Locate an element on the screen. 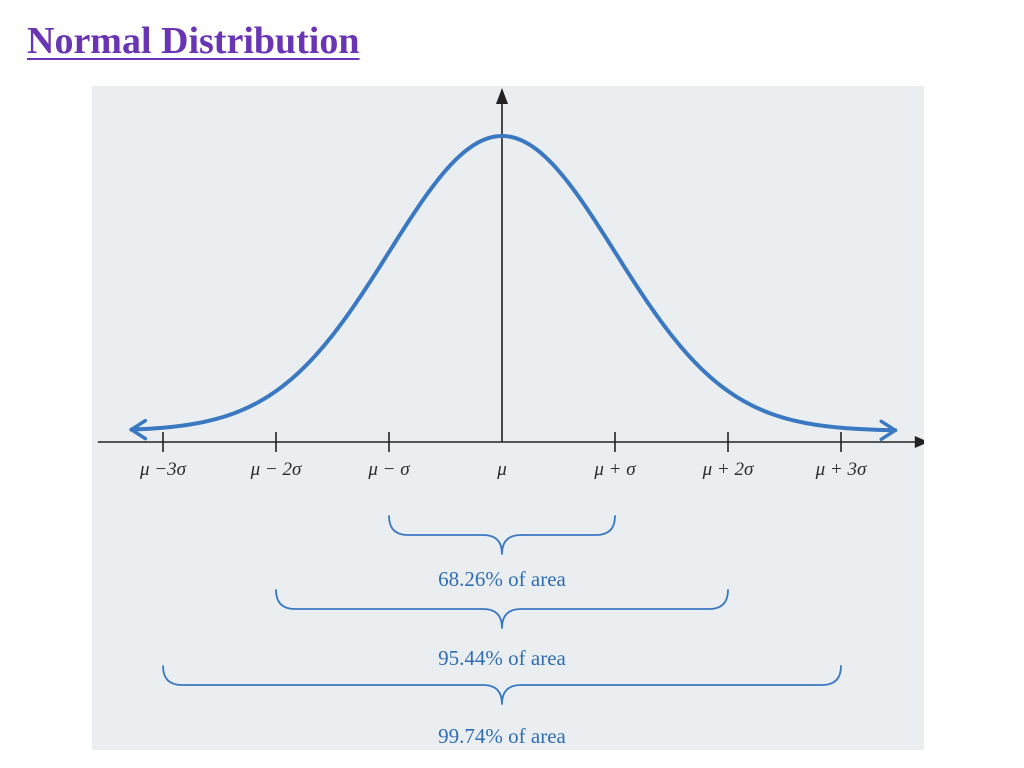  area-label: 95.44% of area is located at coordinates (502, 658).